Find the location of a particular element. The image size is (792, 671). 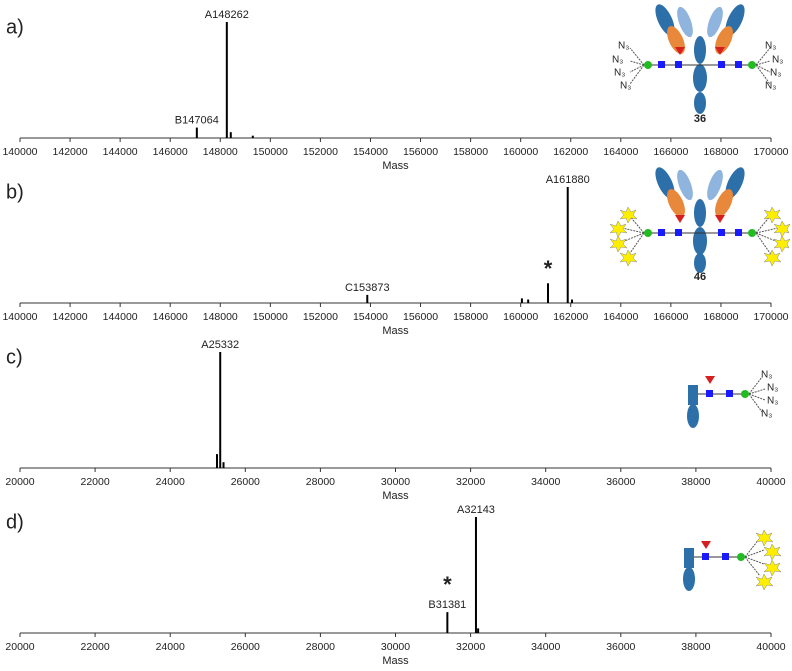

x-tick-label: 170000 is located at coordinates (770, 152).